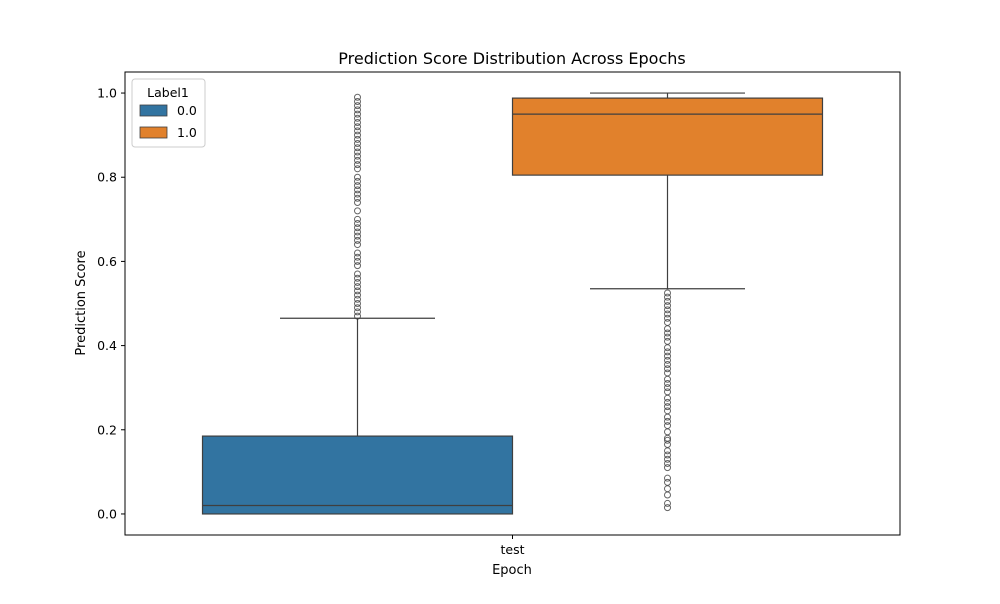 This screenshot has height=604, width=1000. What do you see at coordinates (107, 429) in the screenshot?
I see `y-tick-label: 0.2` at bounding box center [107, 429].